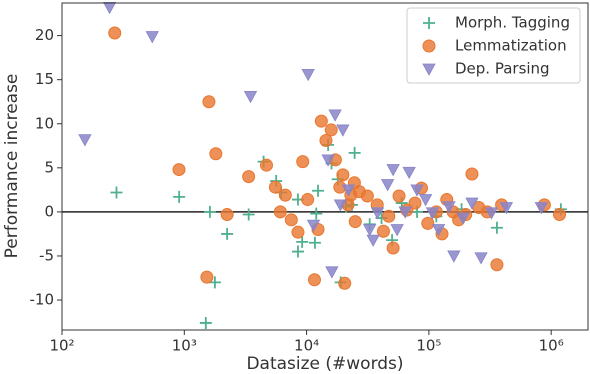 The width and height of the screenshot is (590, 374). Describe the element at coordinates (428, 346) in the screenshot. I see `x-tick-label: 10⁵` at that location.